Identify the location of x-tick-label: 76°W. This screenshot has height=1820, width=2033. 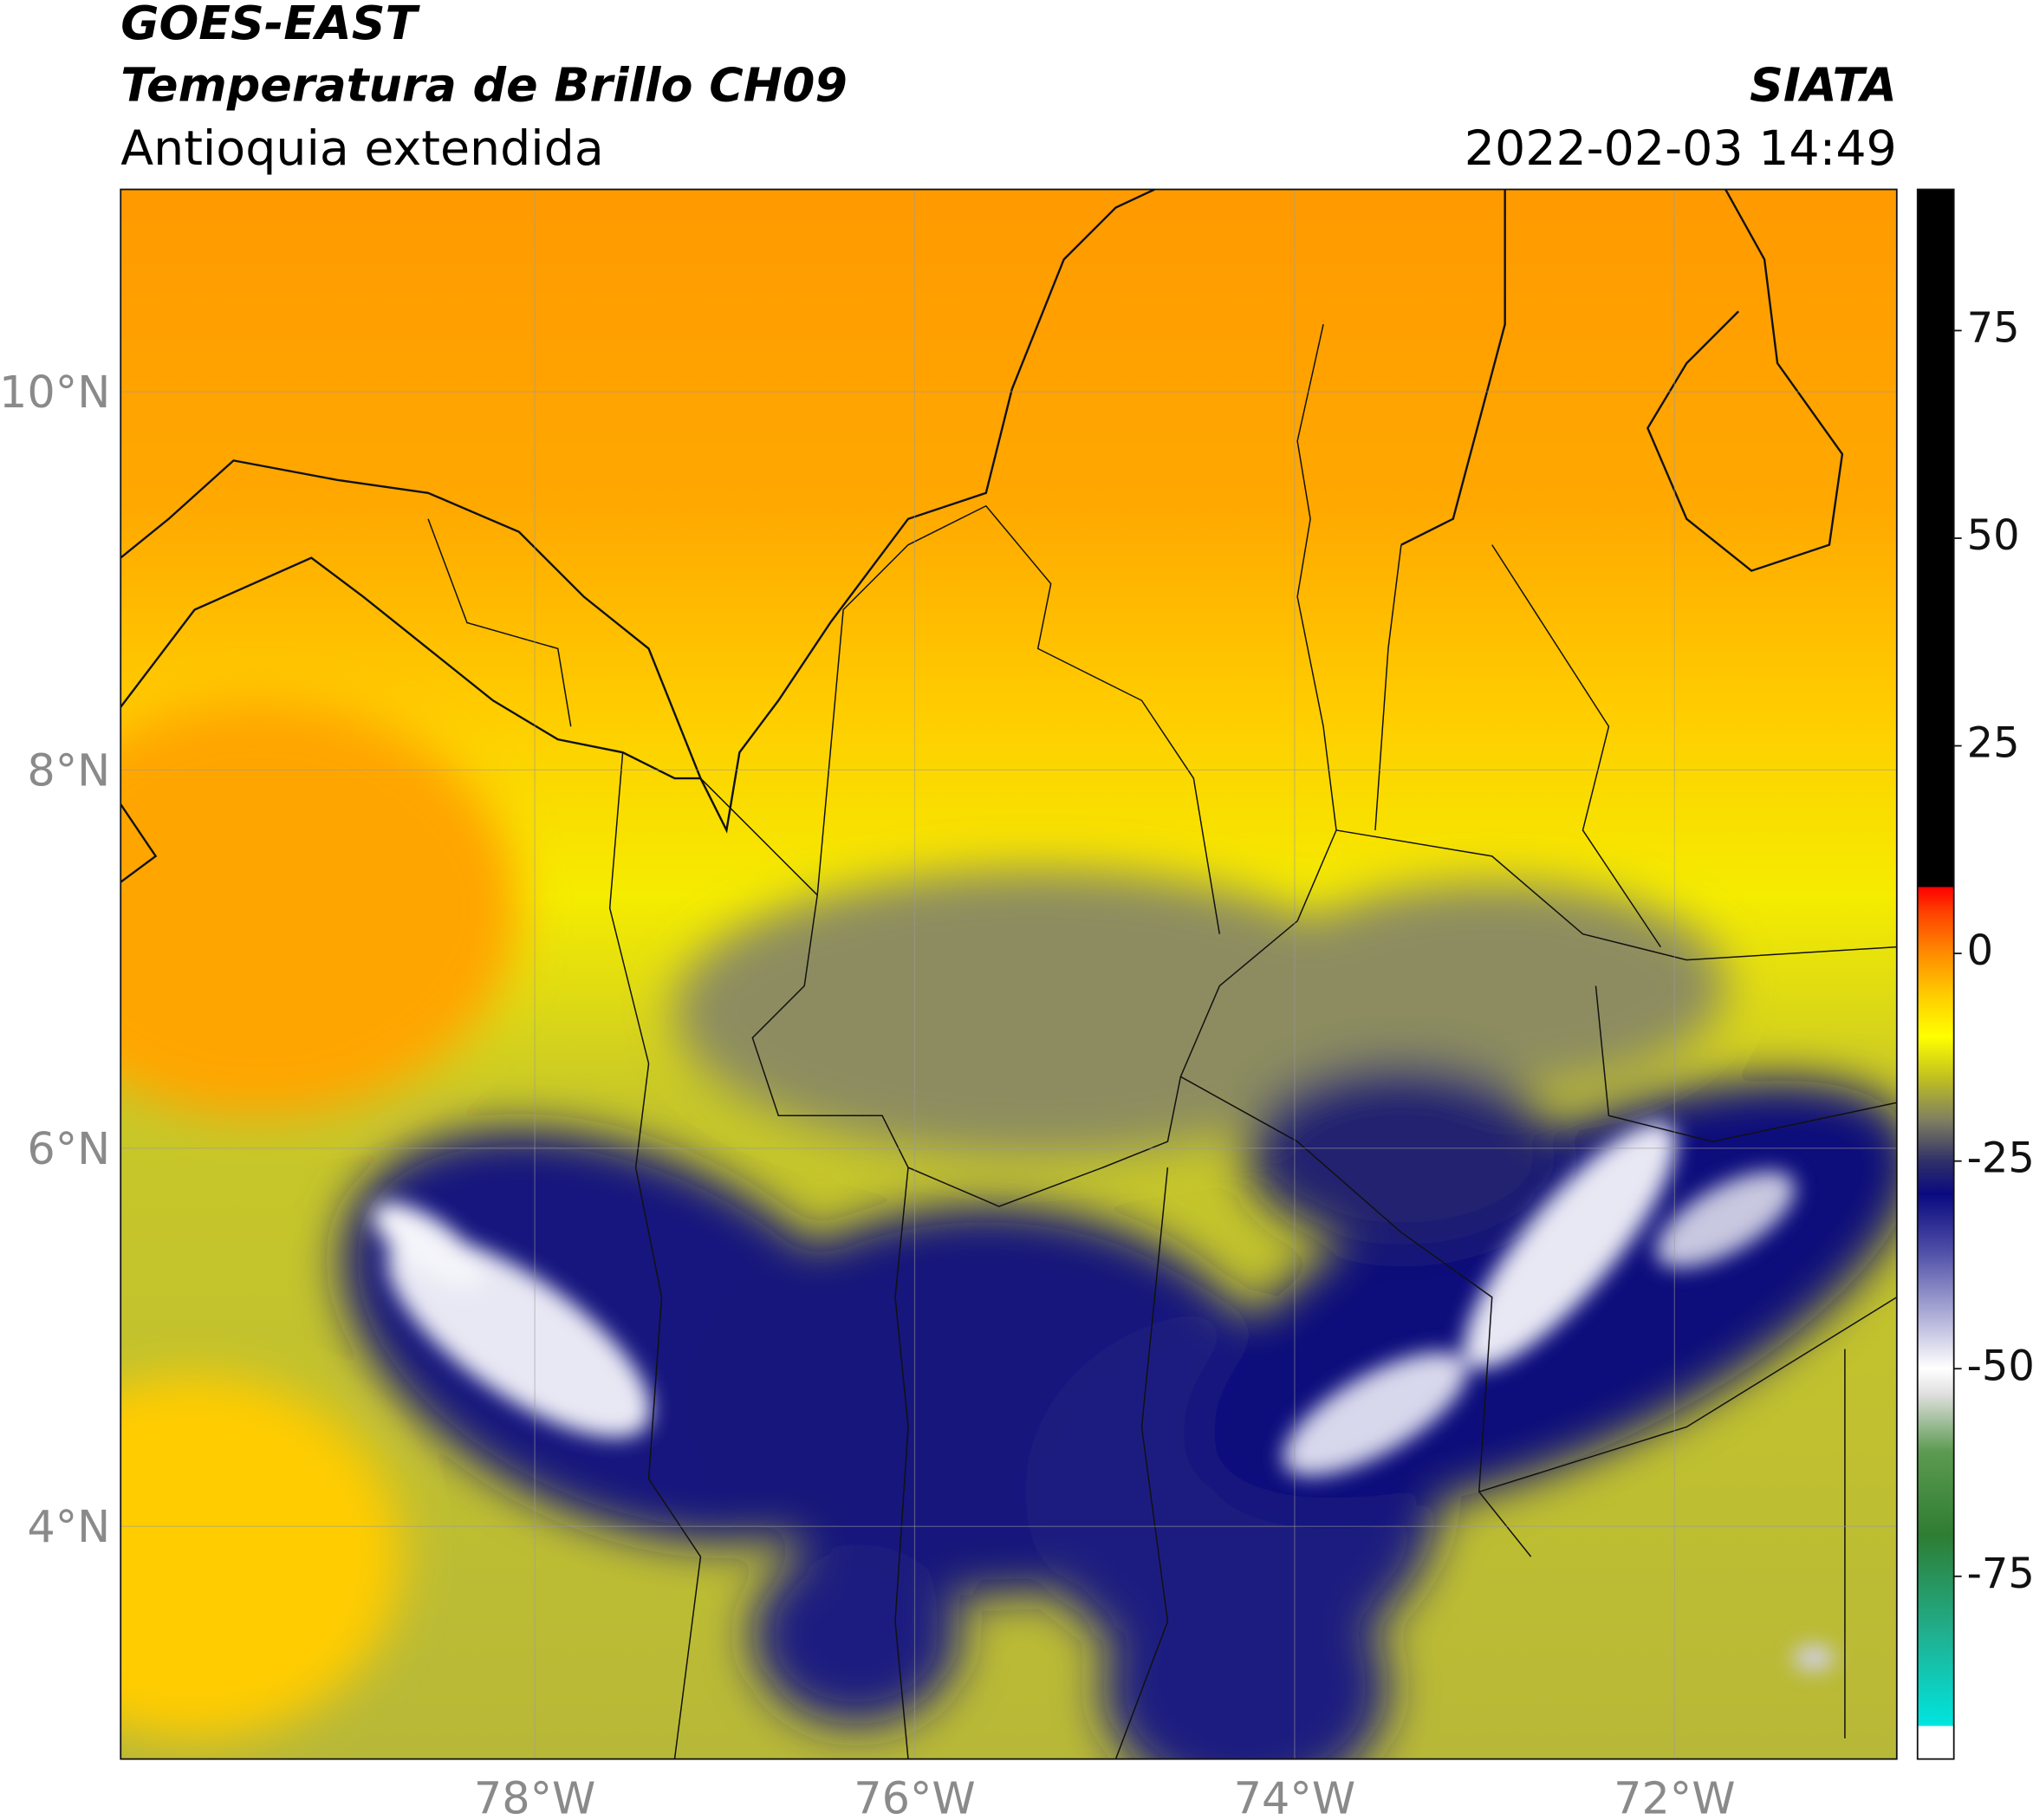
(915, 1797).